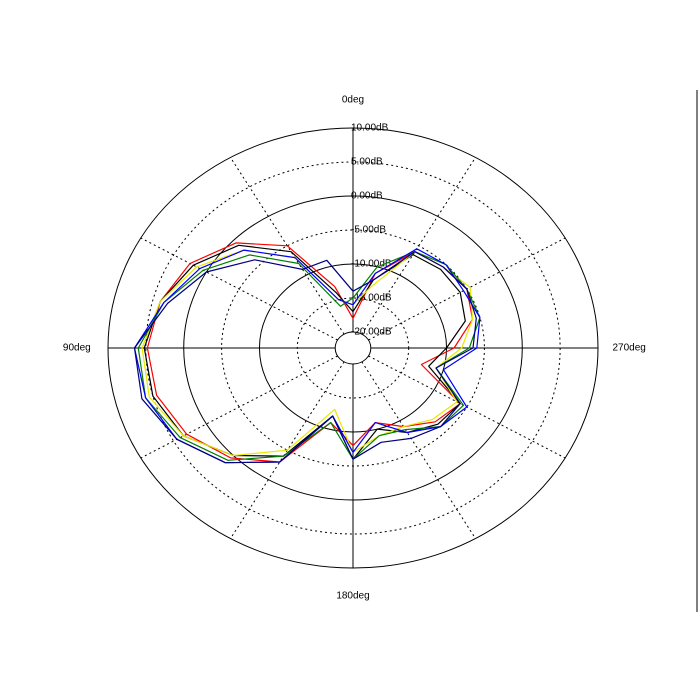  Describe the element at coordinates (77, 348) in the screenshot. I see `angle-label: 90deg` at that location.